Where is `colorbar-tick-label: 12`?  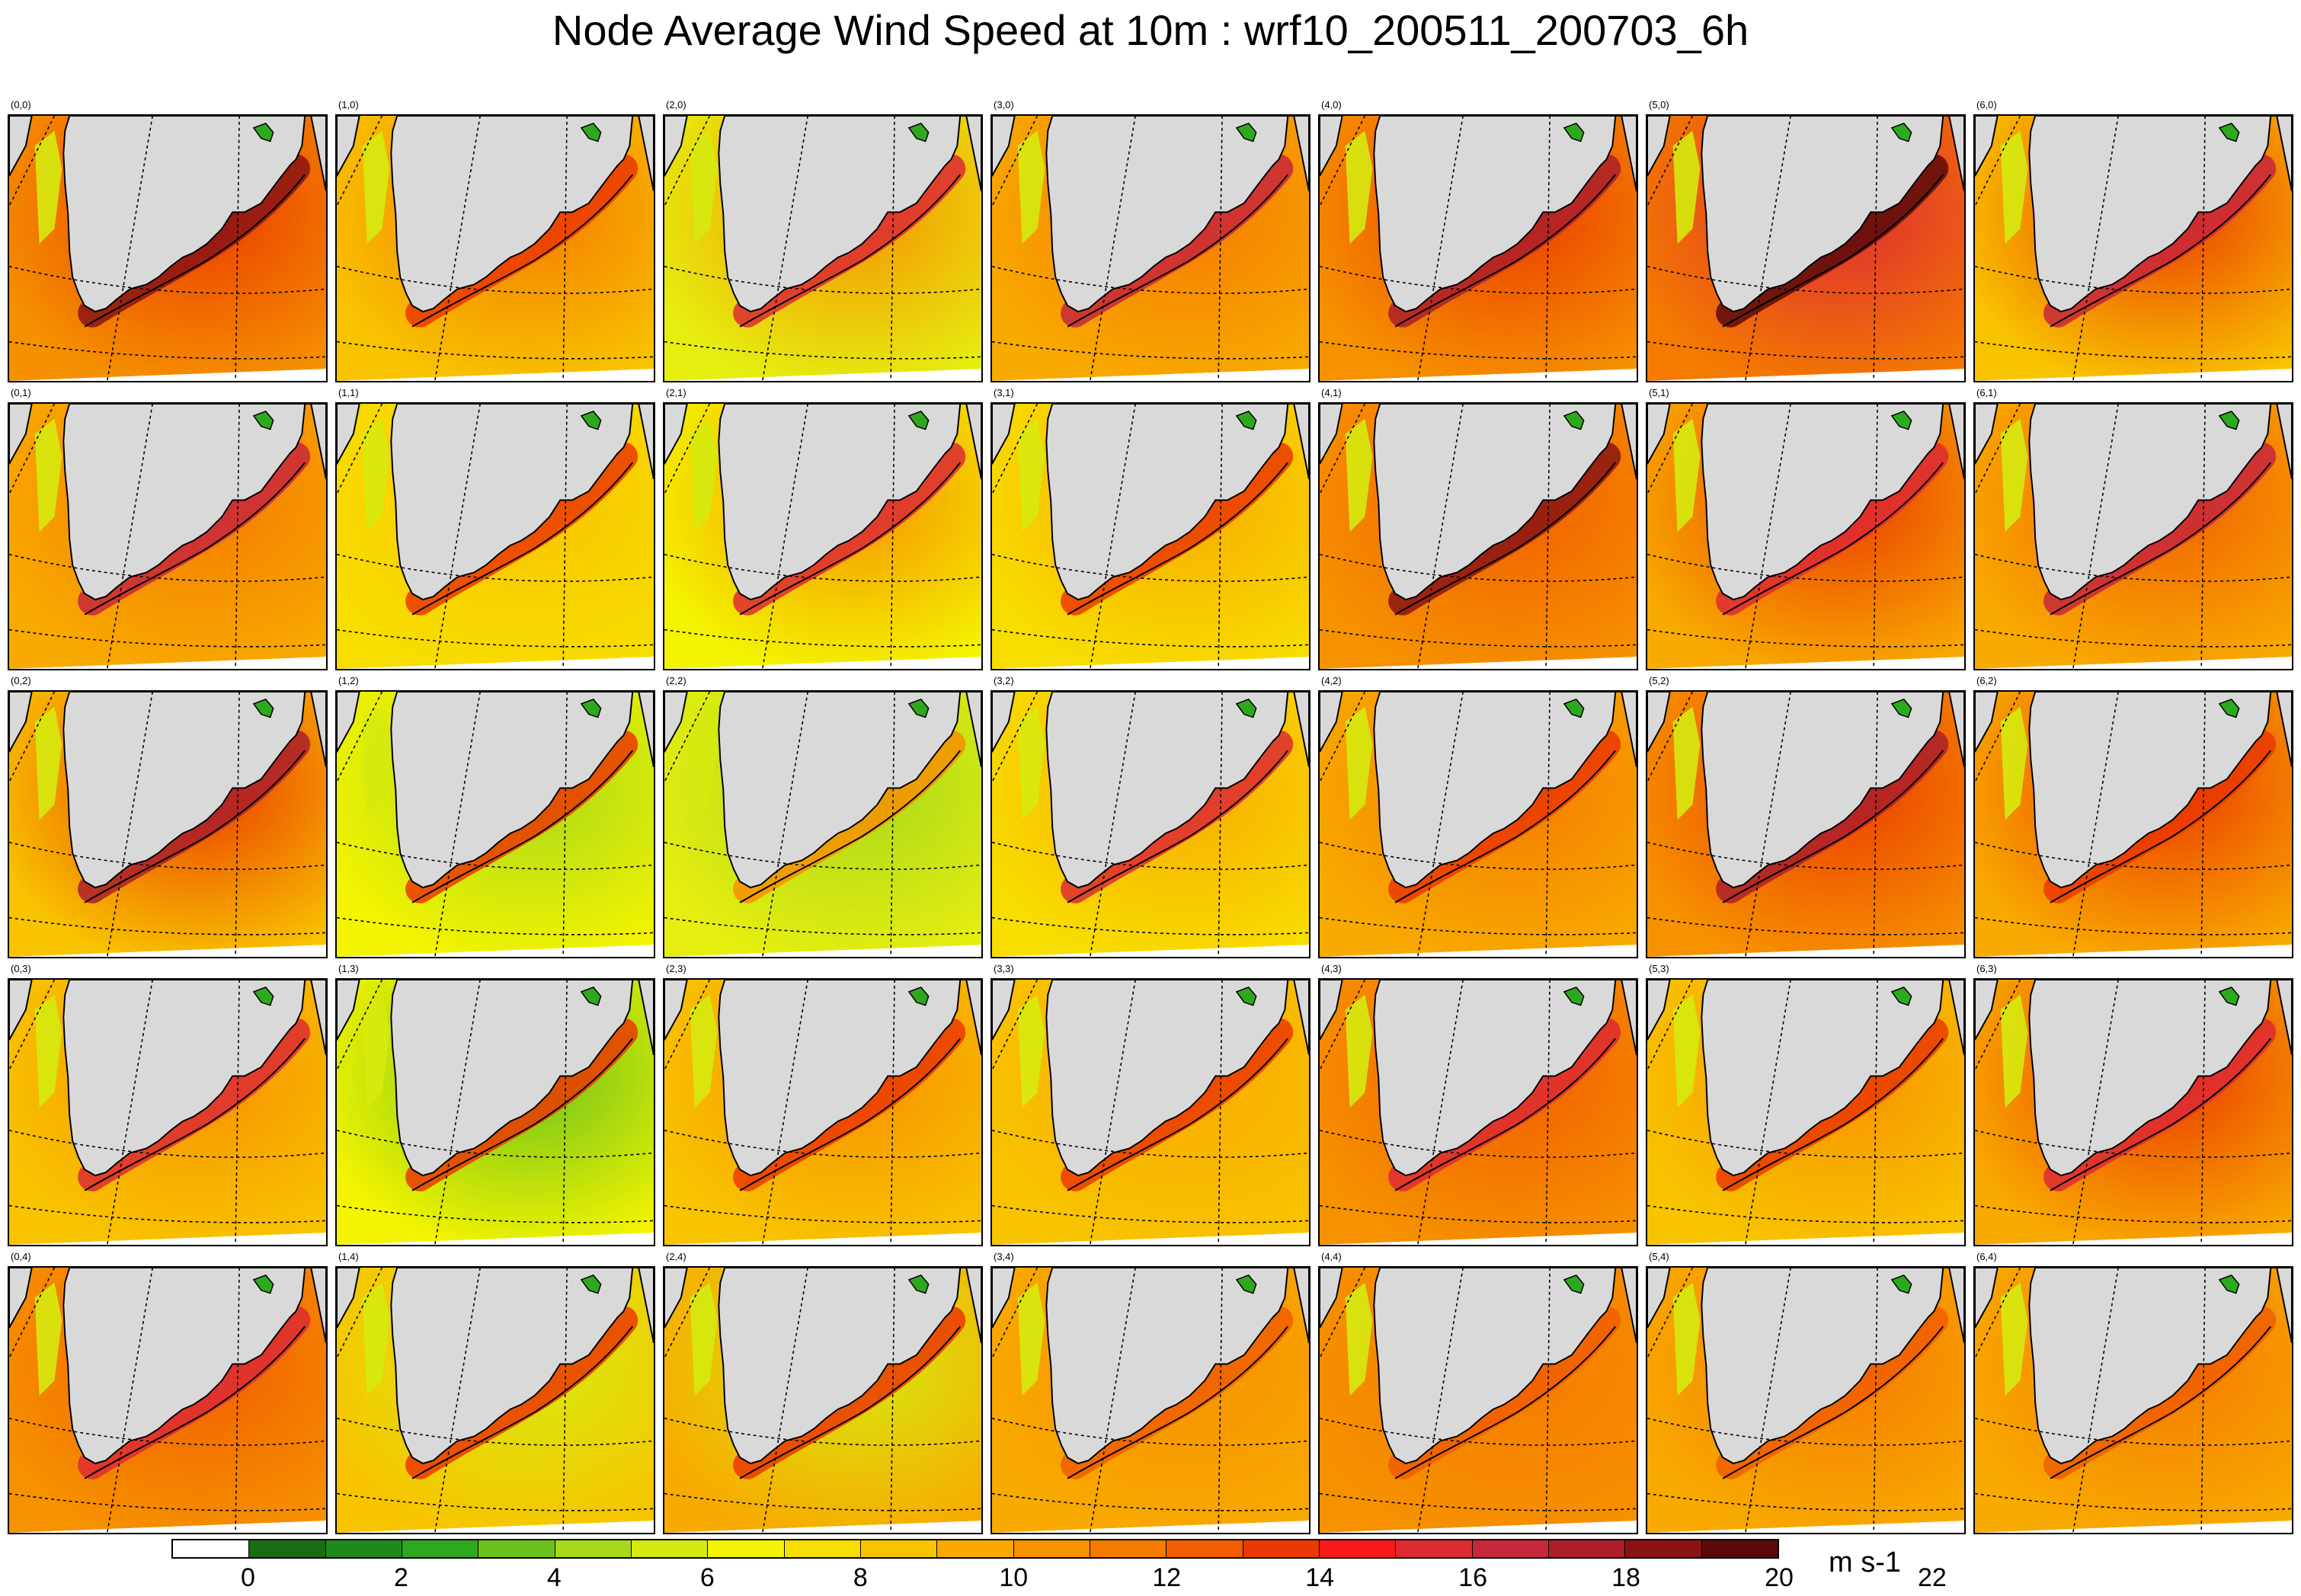 colorbar-tick-label: 12 is located at coordinates (1167, 1577).